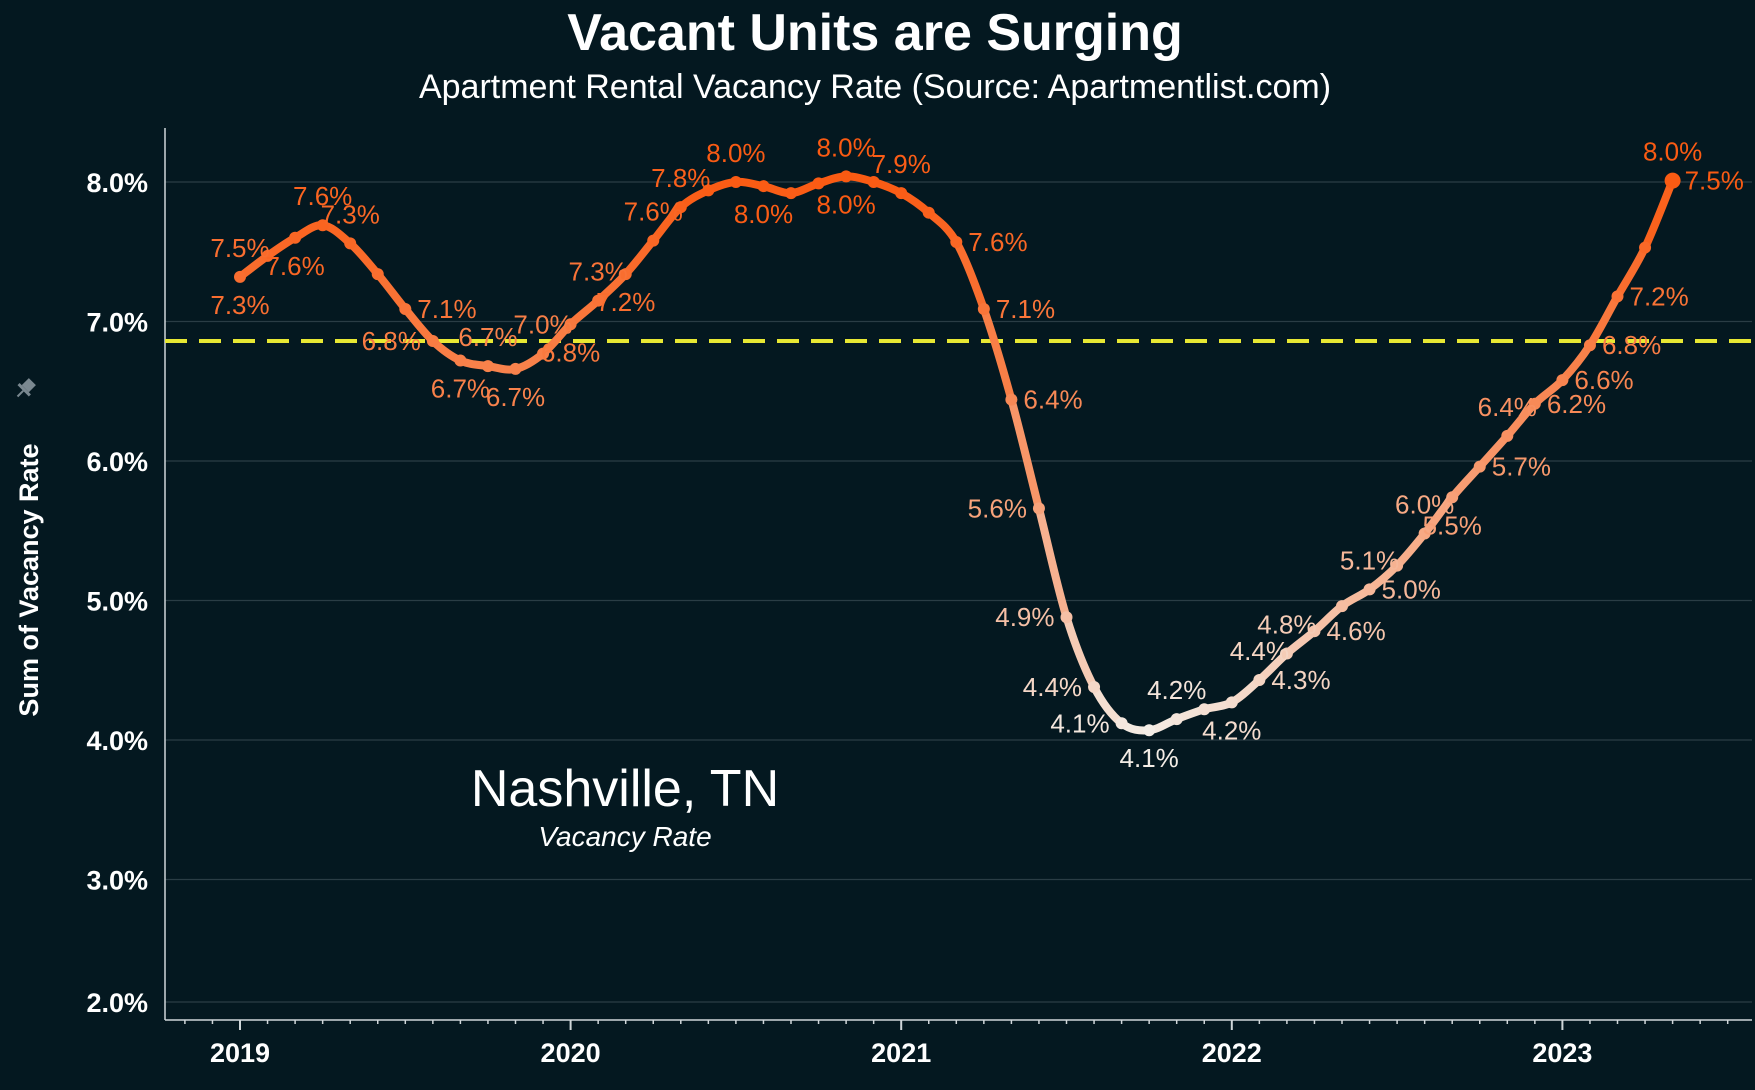 The height and width of the screenshot is (1090, 1755). What do you see at coordinates (875, 87) in the screenshot?
I see `chart-subtitle: Apartment Rental Vacancy Rate (Source` at bounding box center [875, 87].